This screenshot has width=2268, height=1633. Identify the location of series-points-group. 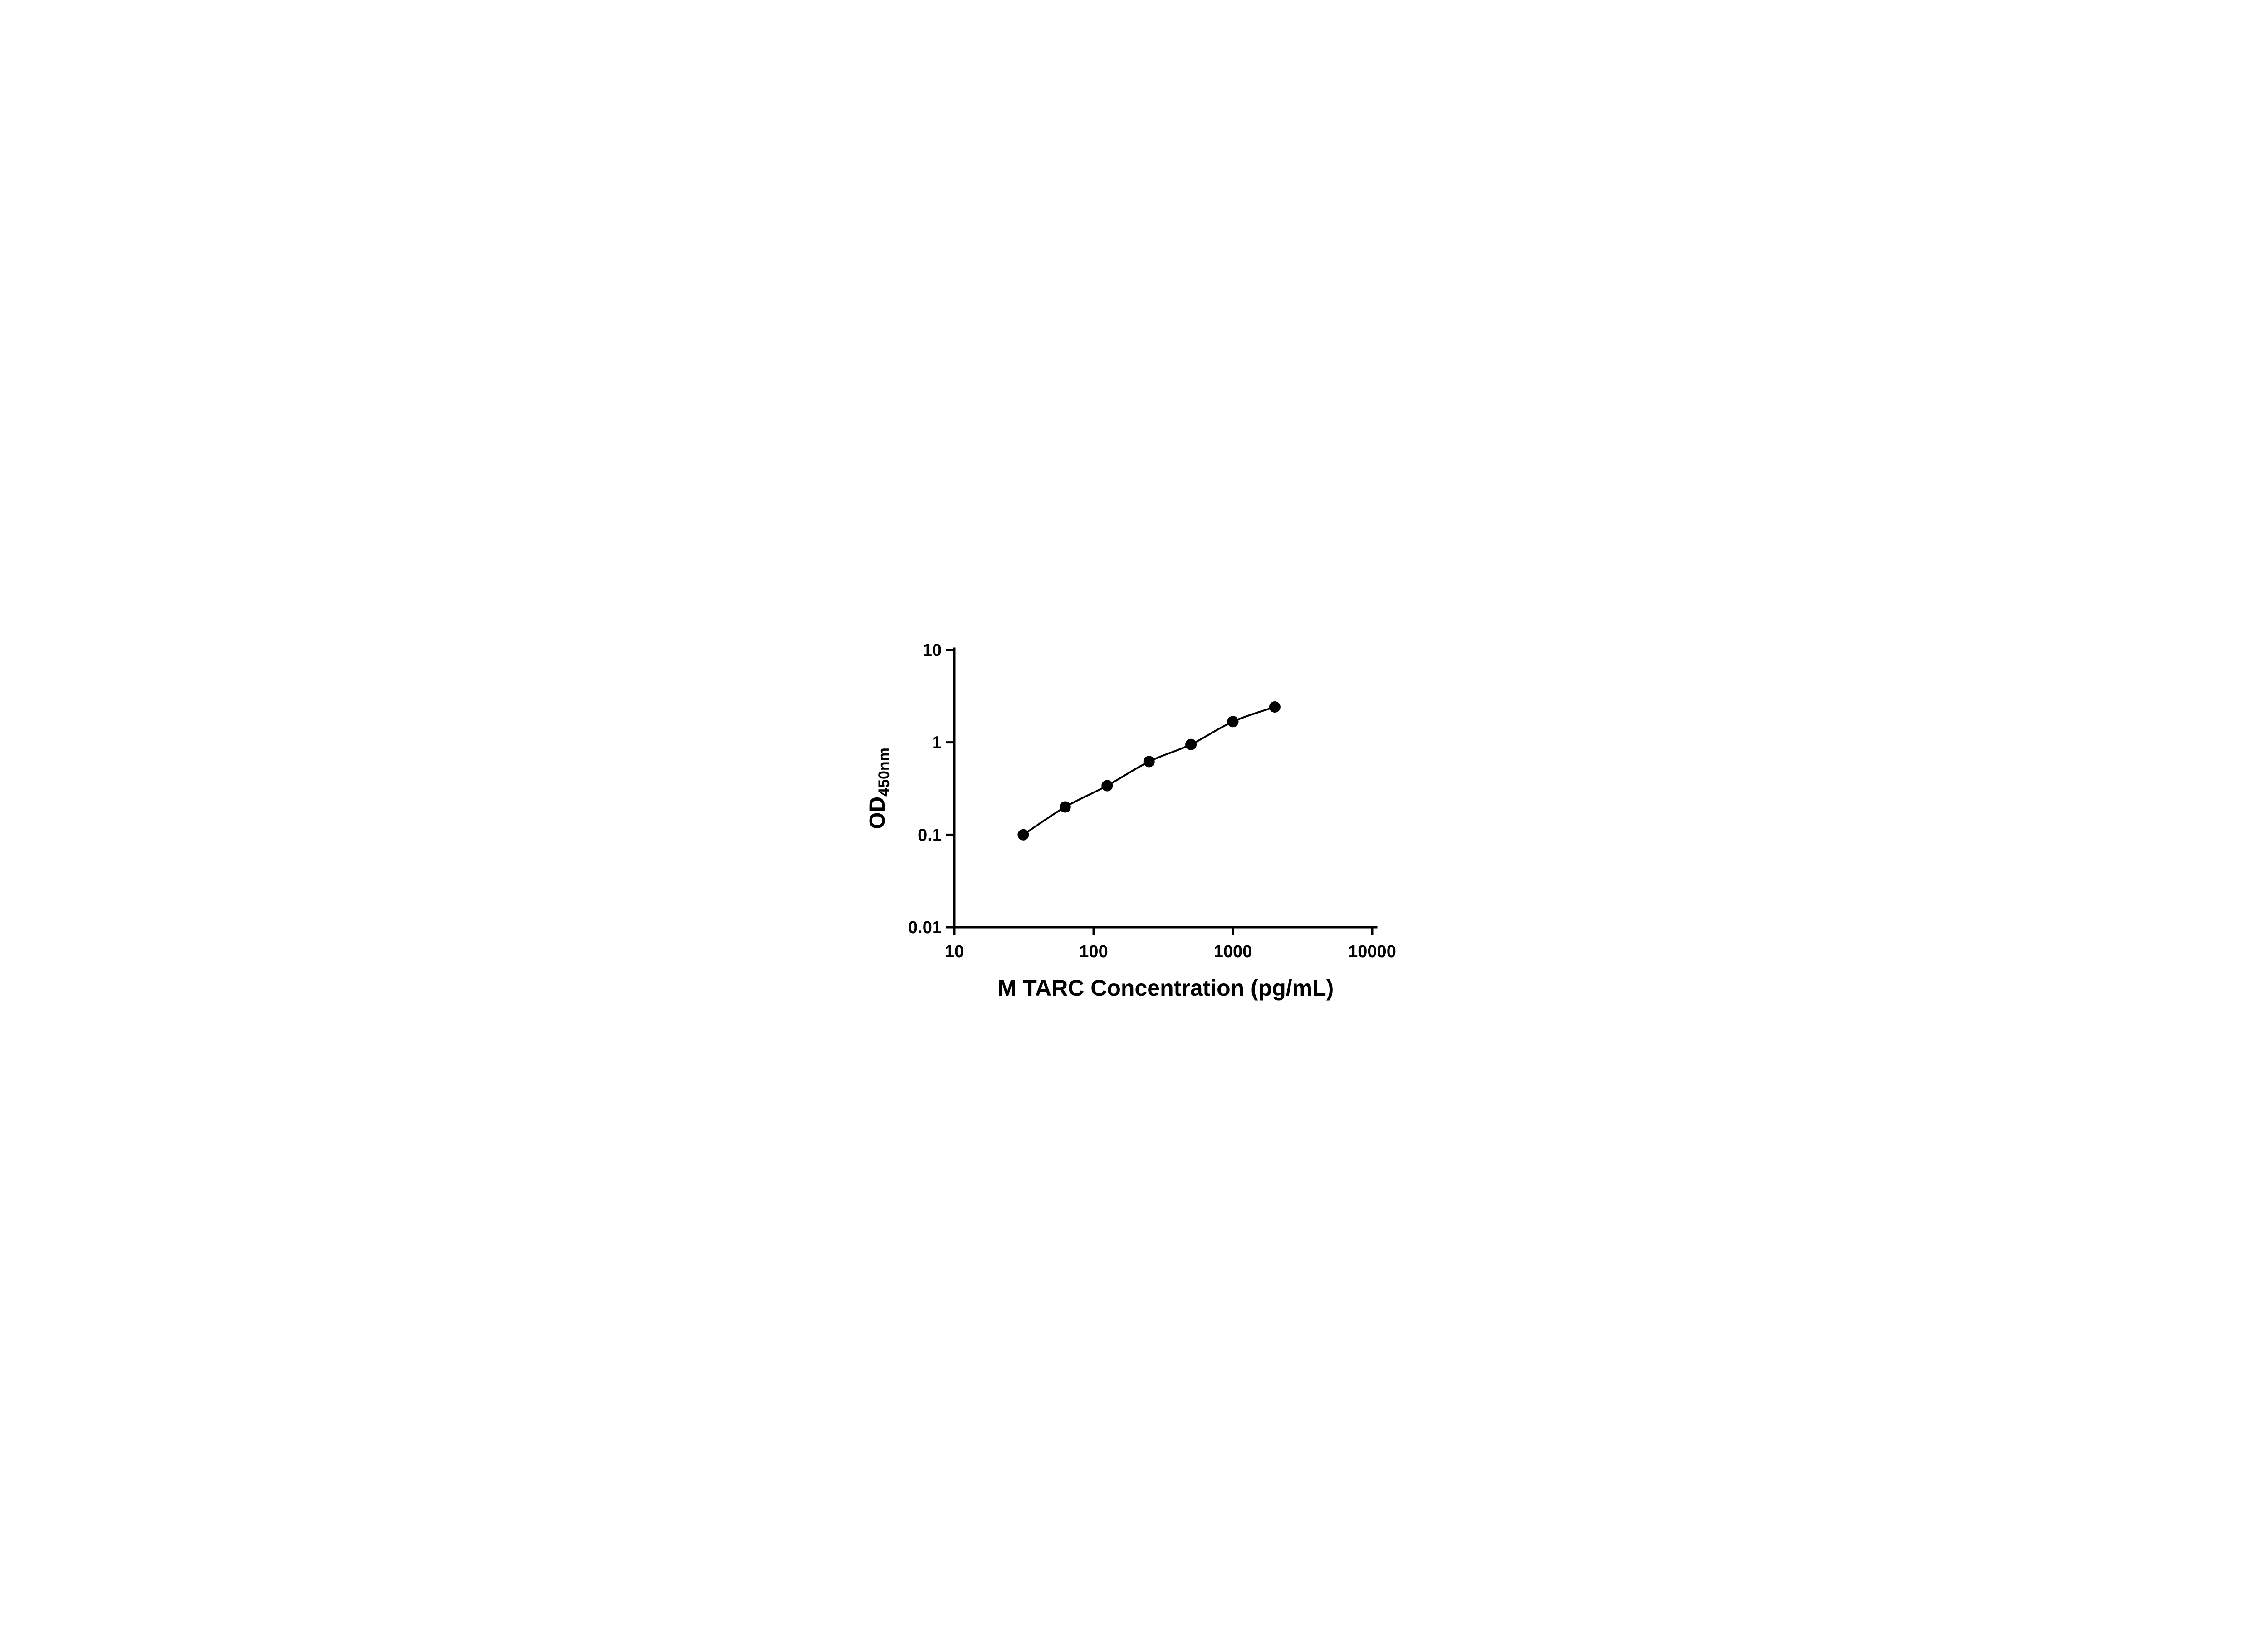
(1149, 771).